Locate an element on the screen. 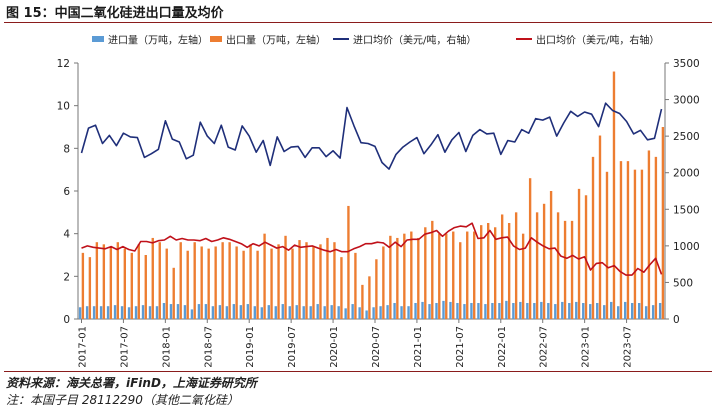 The width and height of the screenshot is (716, 409). x-tick-label: 2018-01 is located at coordinates (166, 347).